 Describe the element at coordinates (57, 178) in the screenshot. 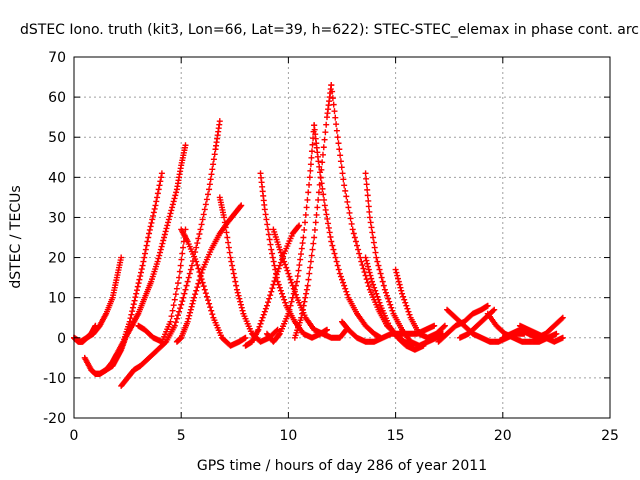

I see `y-tick-label: 40` at that location.